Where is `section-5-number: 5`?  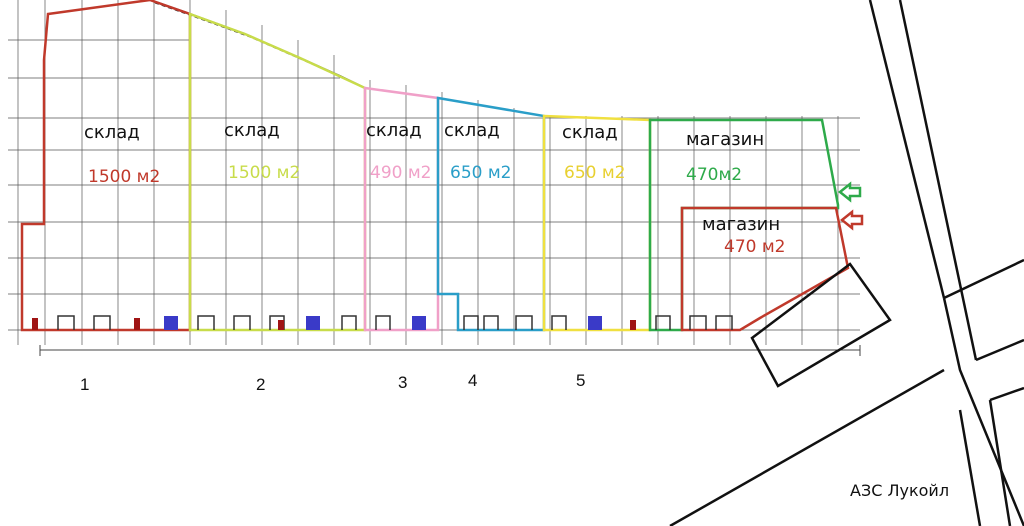
section-5-number: 5 is located at coordinates (580, 380).